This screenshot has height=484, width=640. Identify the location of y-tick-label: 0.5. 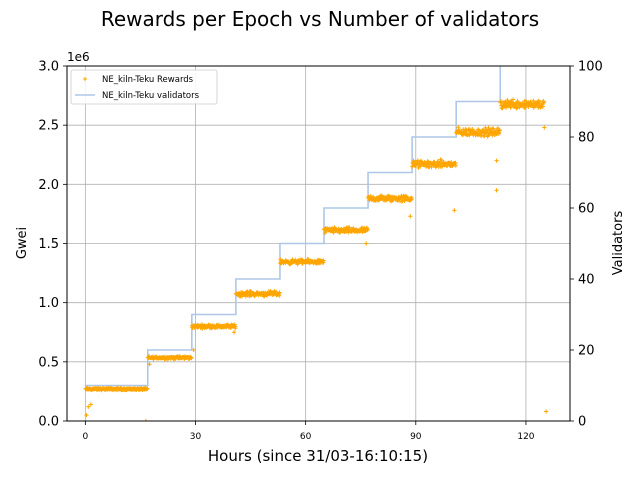
(48, 362).